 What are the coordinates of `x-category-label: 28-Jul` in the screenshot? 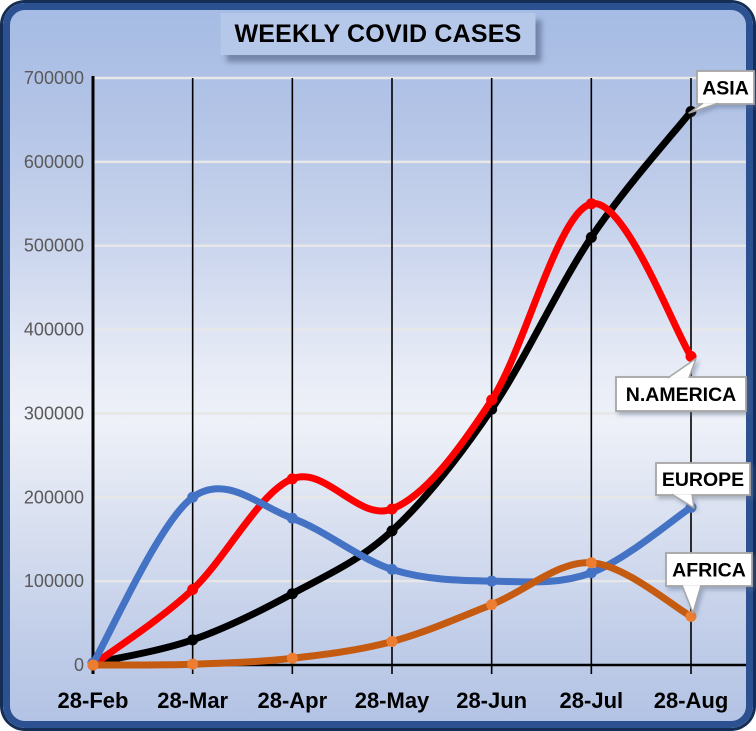 It's located at (592, 700).